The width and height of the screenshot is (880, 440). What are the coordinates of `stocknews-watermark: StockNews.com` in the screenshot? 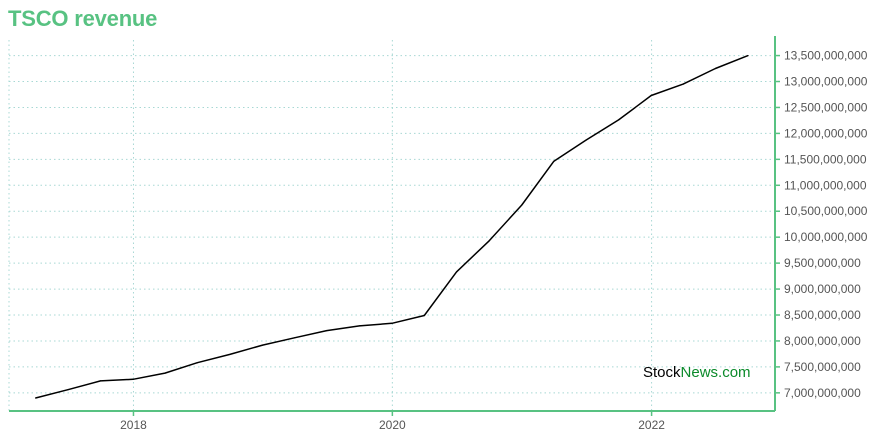 It's located at (697, 373).